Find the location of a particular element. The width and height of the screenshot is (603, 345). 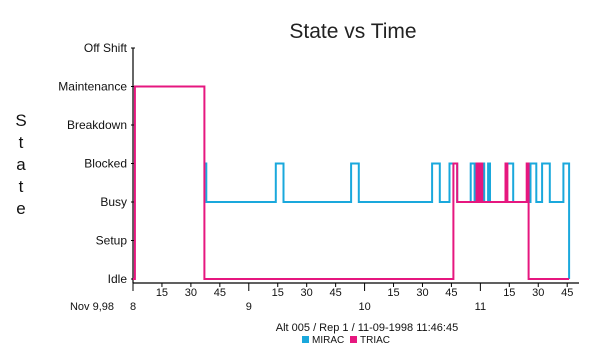

legend-swatch-triac is located at coordinates (353, 339).